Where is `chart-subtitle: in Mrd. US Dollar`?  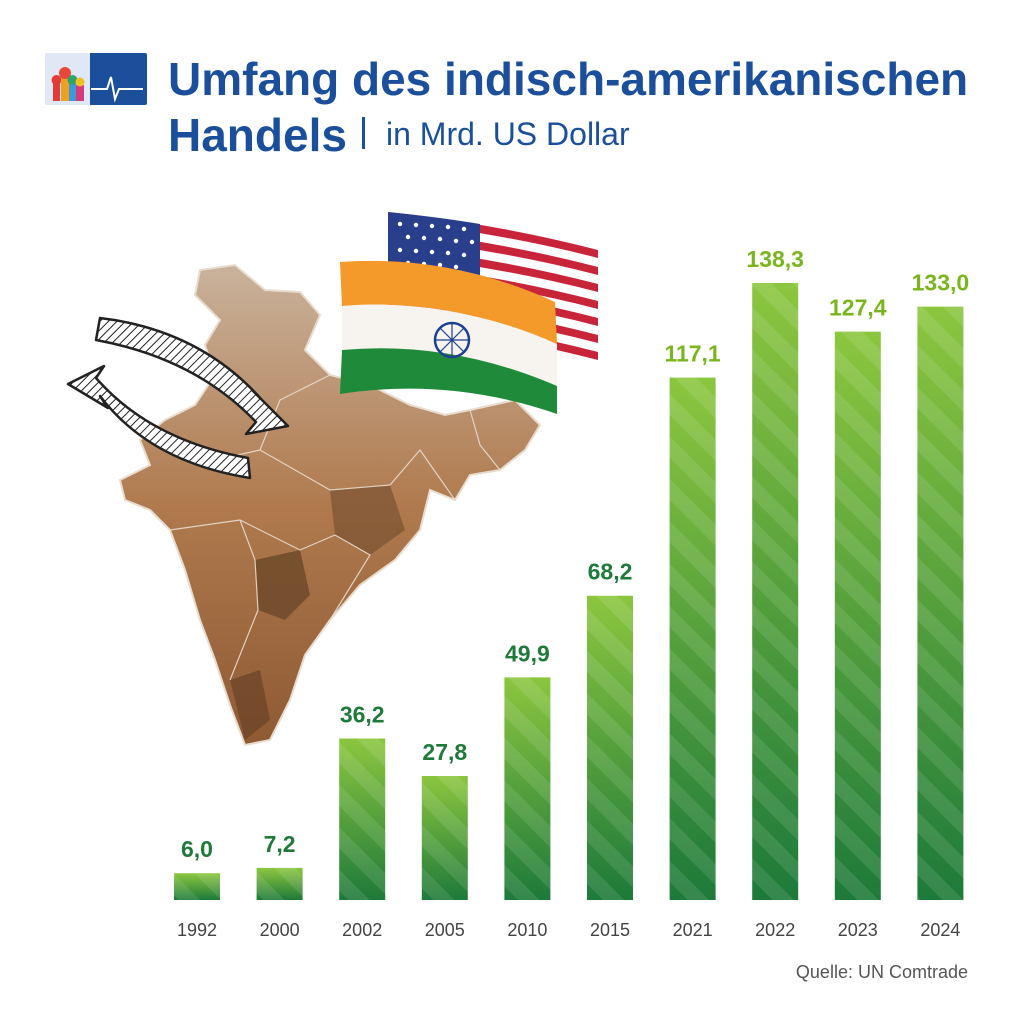 chart-subtitle: in Mrd. US Dollar is located at coordinates (508, 134).